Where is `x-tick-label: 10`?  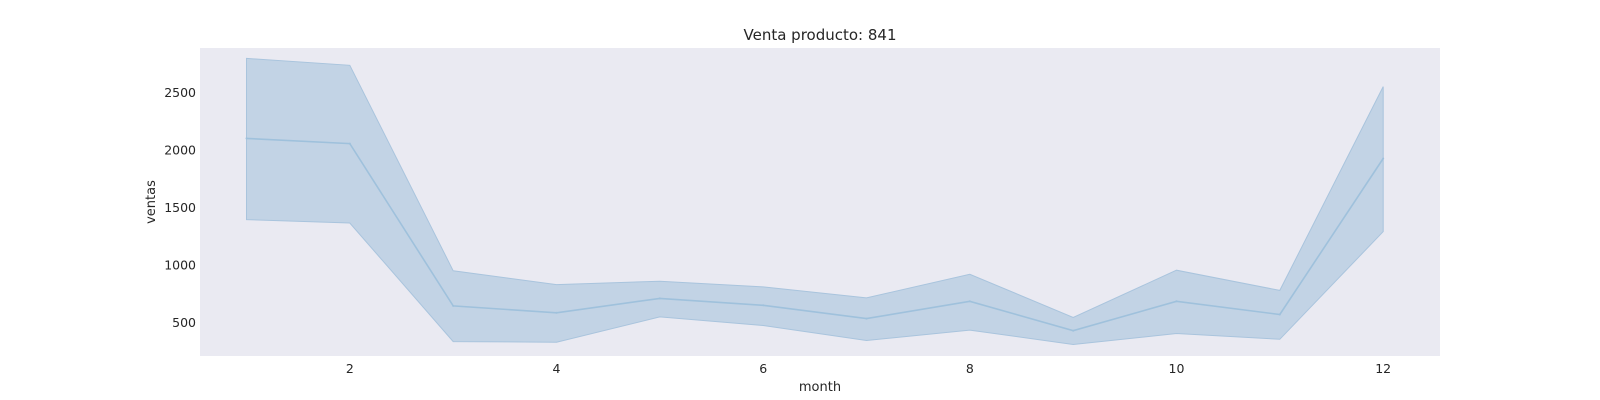 x-tick-label: 10 is located at coordinates (1177, 368).